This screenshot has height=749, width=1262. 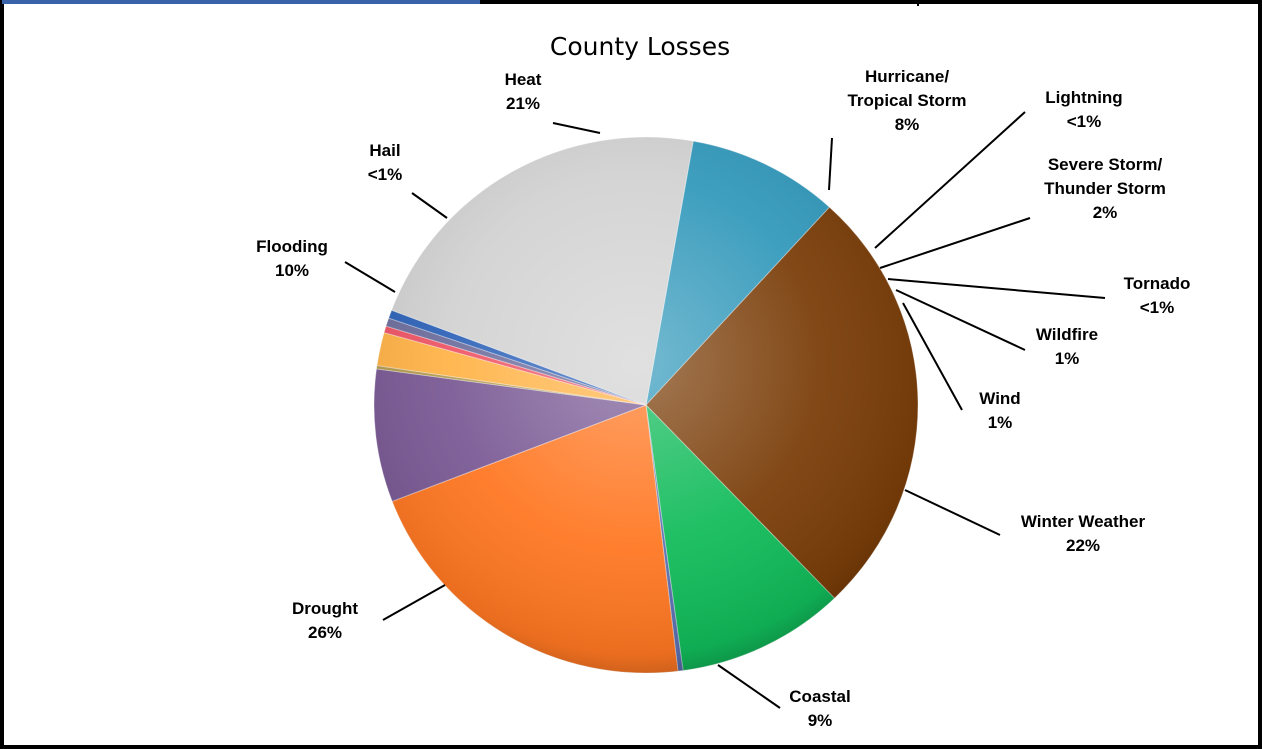 What do you see at coordinates (1157, 295) in the screenshot?
I see `data-label-tornado: Tornado <1%` at bounding box center [1157, 295].